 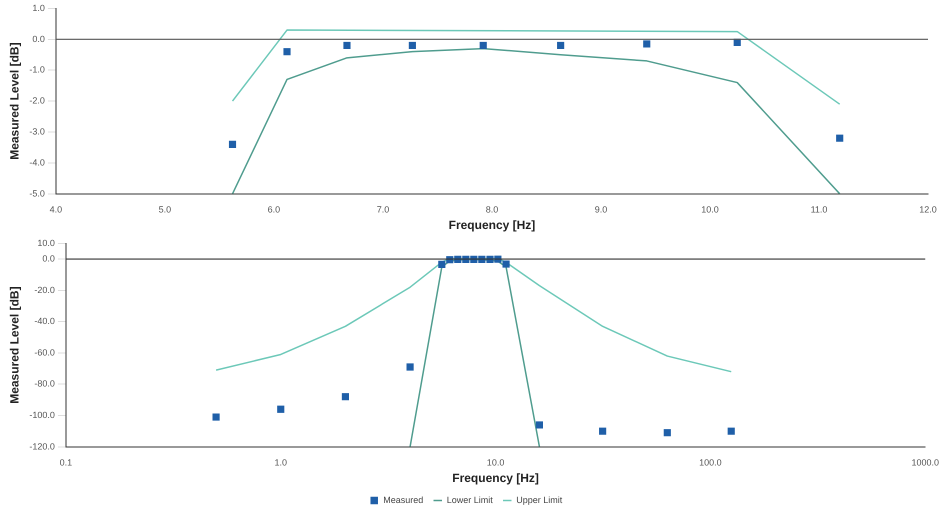 What do you see at coordinates (928, 209) in the screenshot?
I see `x-tick-label: 12.0` at bounding box center [928, 209].